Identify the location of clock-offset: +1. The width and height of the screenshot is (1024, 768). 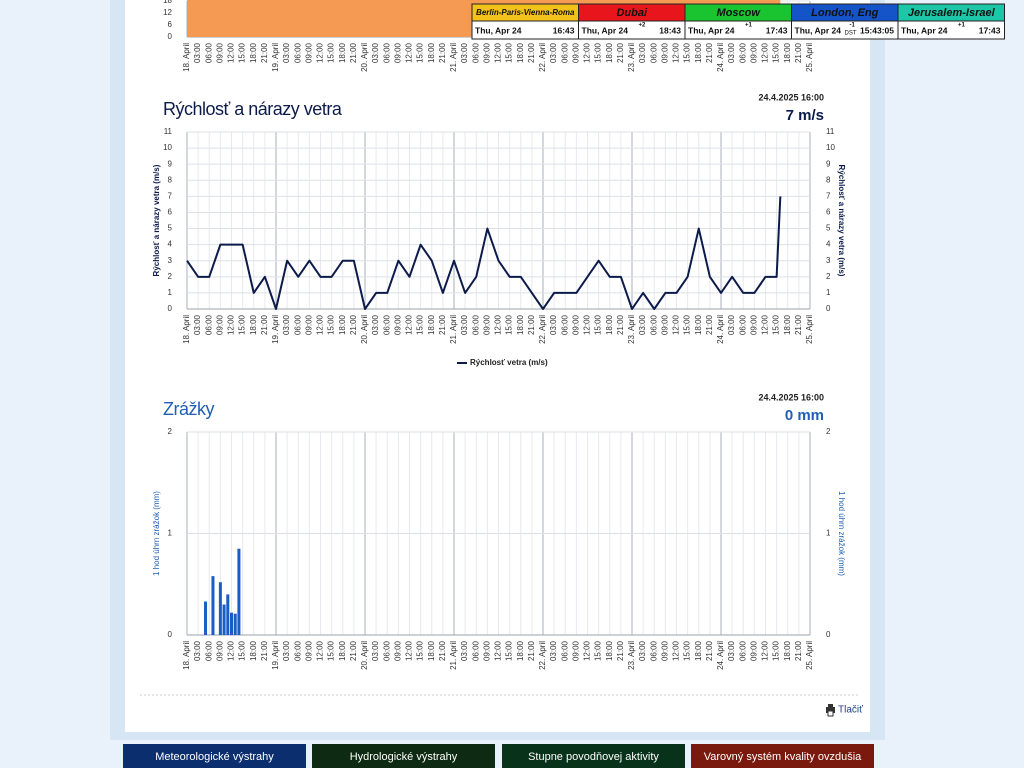
(749, 26).